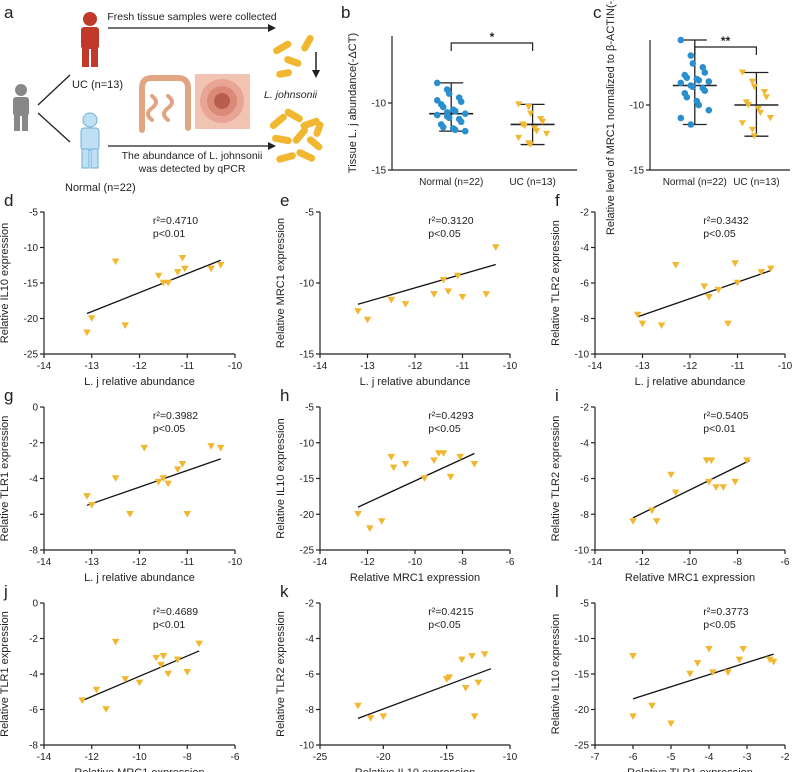 The image size is (800, 772). I want to click on x-axis-label: Relative TLR1 expression, so click(690, 769).